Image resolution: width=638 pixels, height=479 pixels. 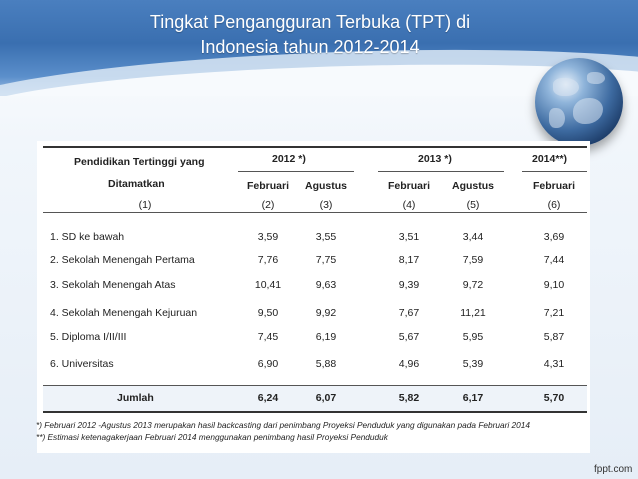 What do you see at coordinates (268, 205) in the screenshot?
I see `index-2: (2)` at bounding box center [268, 205].